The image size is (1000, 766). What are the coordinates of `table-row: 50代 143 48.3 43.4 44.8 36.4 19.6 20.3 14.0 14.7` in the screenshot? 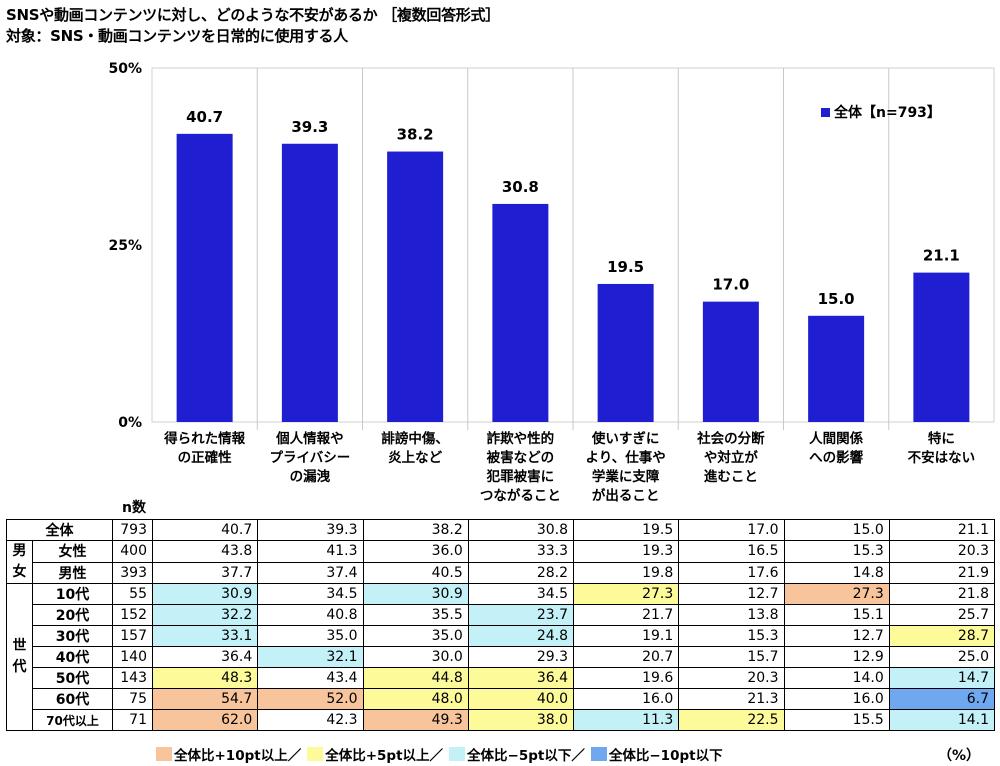 It's located at (501, 678).